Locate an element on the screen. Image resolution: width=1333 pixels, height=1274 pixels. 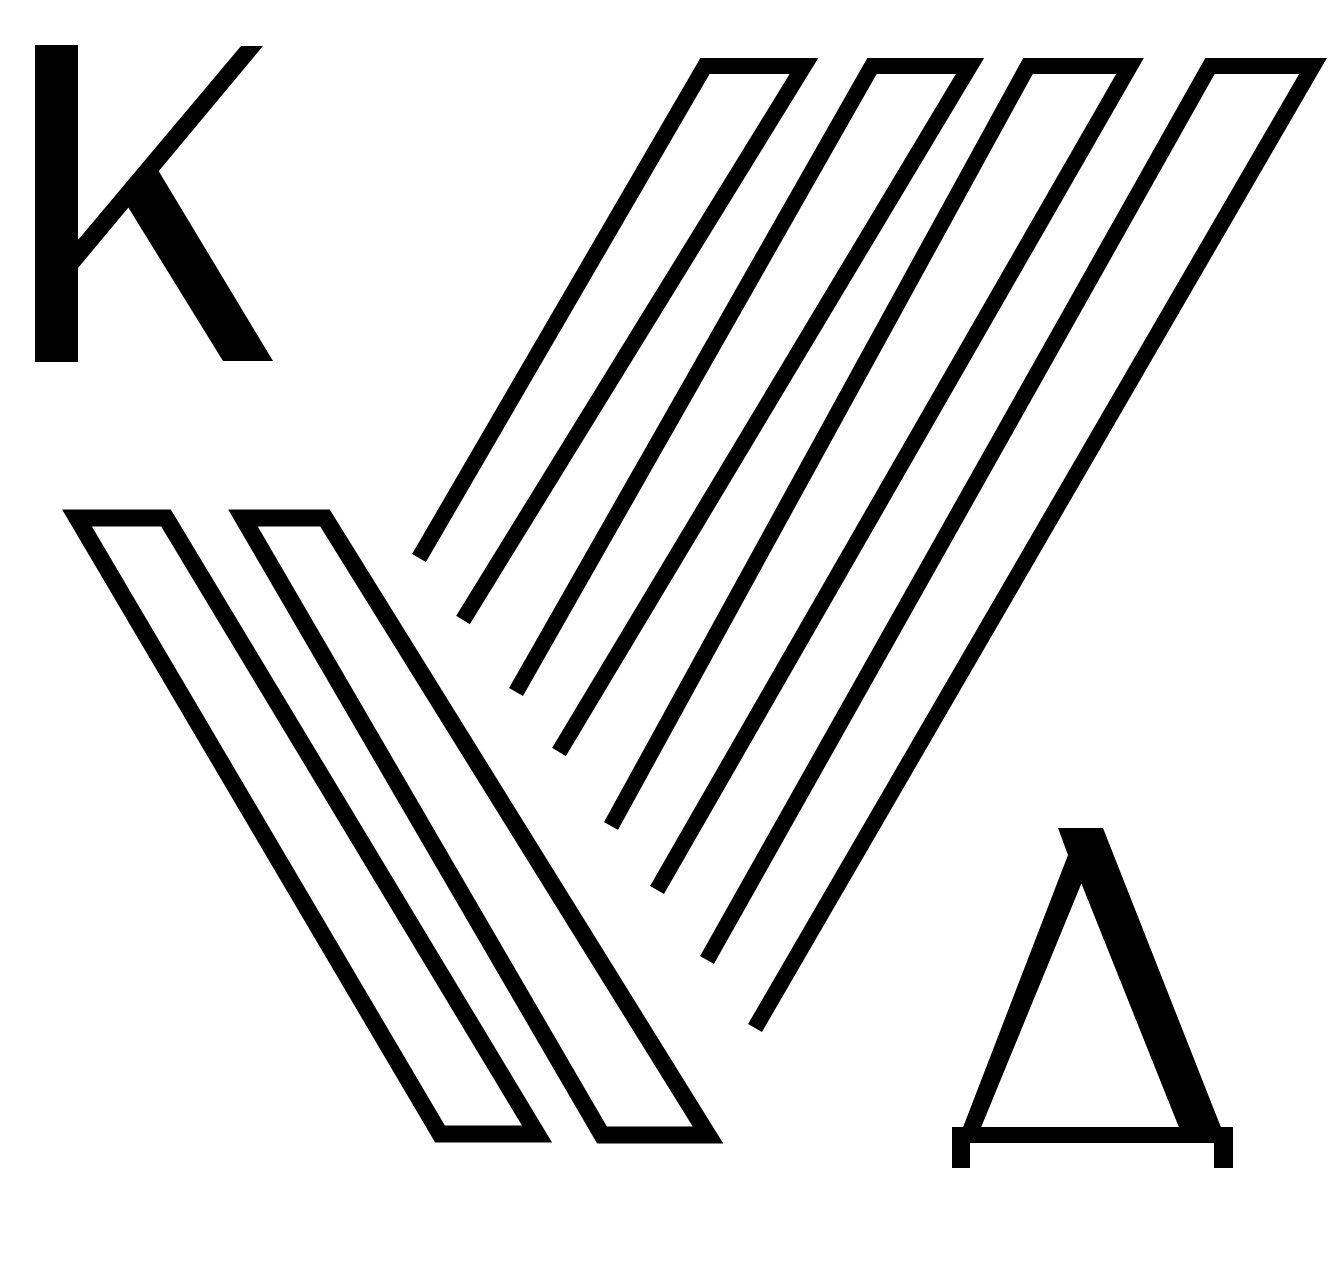
letter-de-left-stroke is located at coordinates (1022, 992).